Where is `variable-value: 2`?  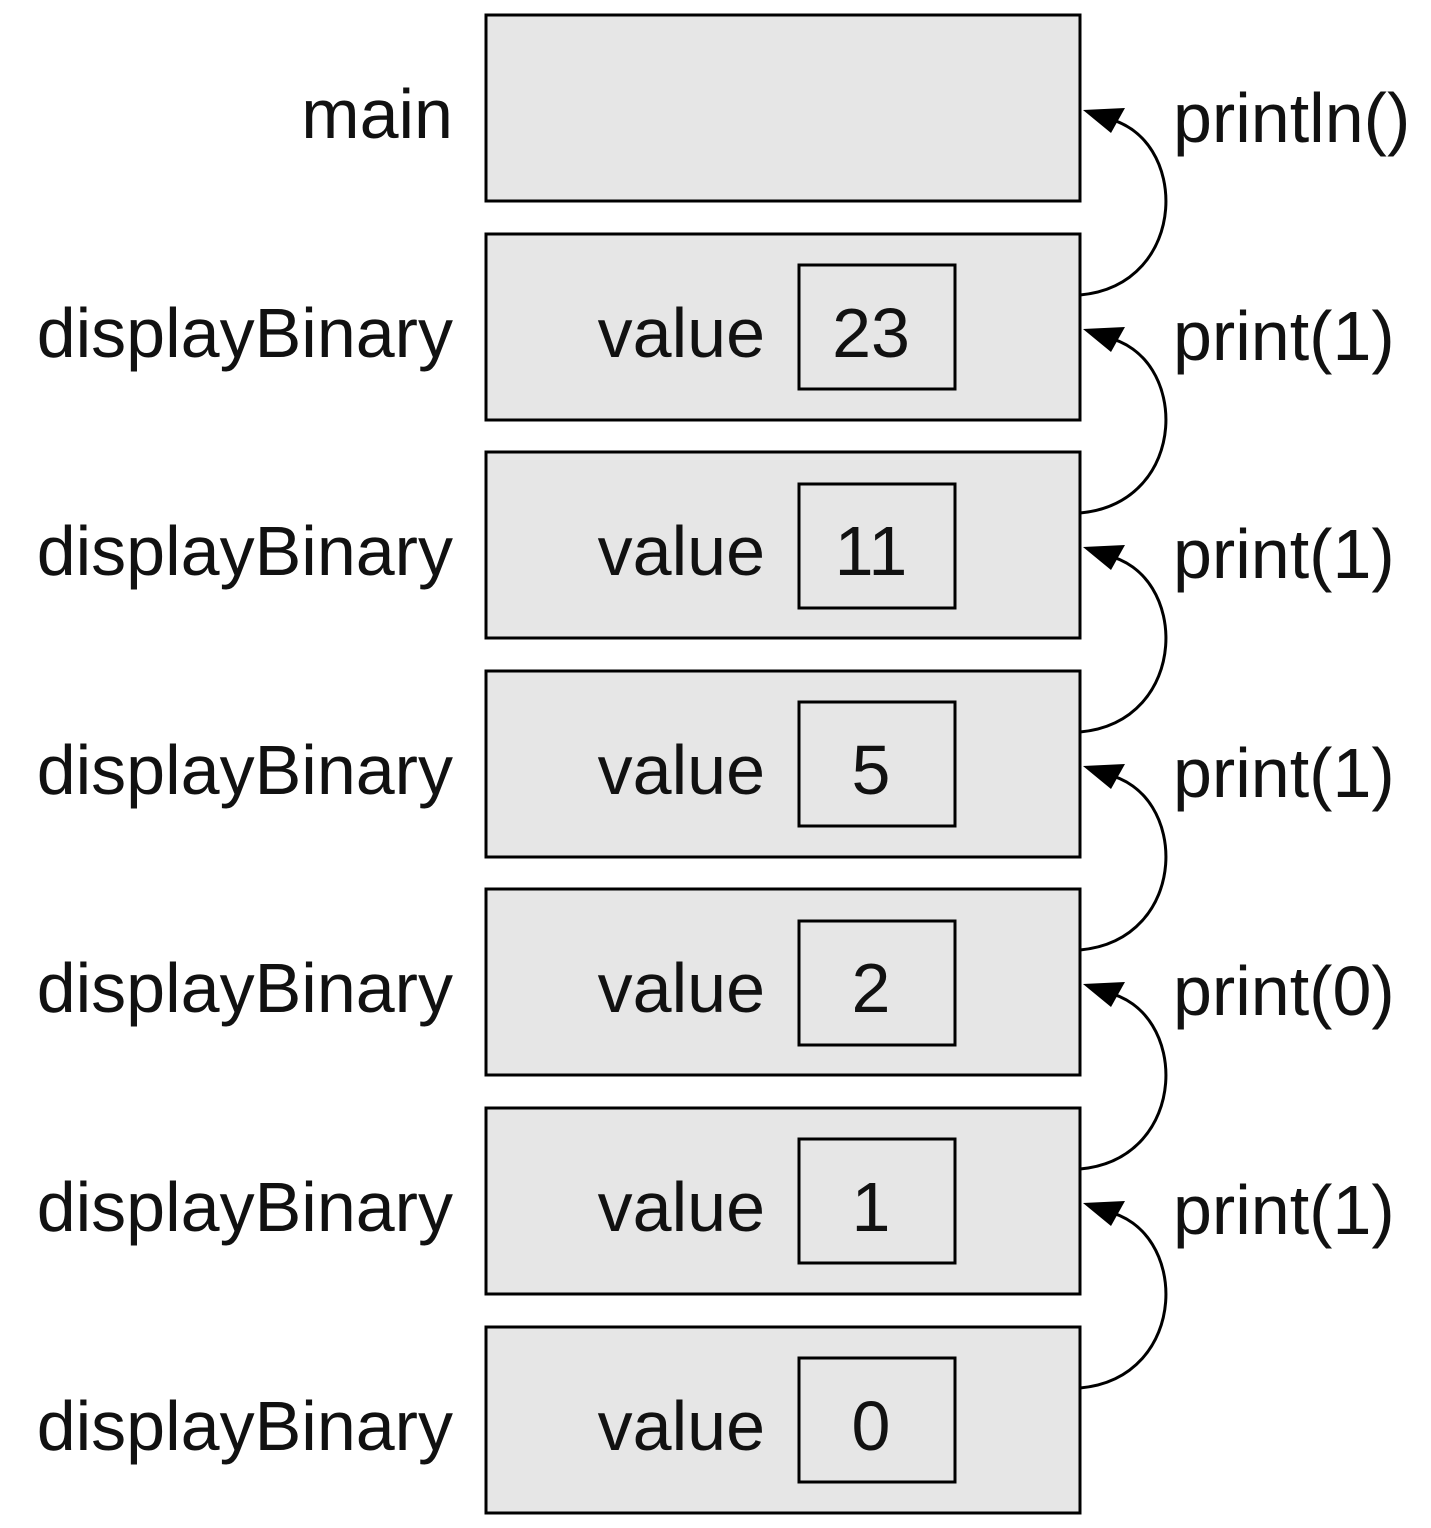
variable-value: 2 is located at coordinates (871, 988).